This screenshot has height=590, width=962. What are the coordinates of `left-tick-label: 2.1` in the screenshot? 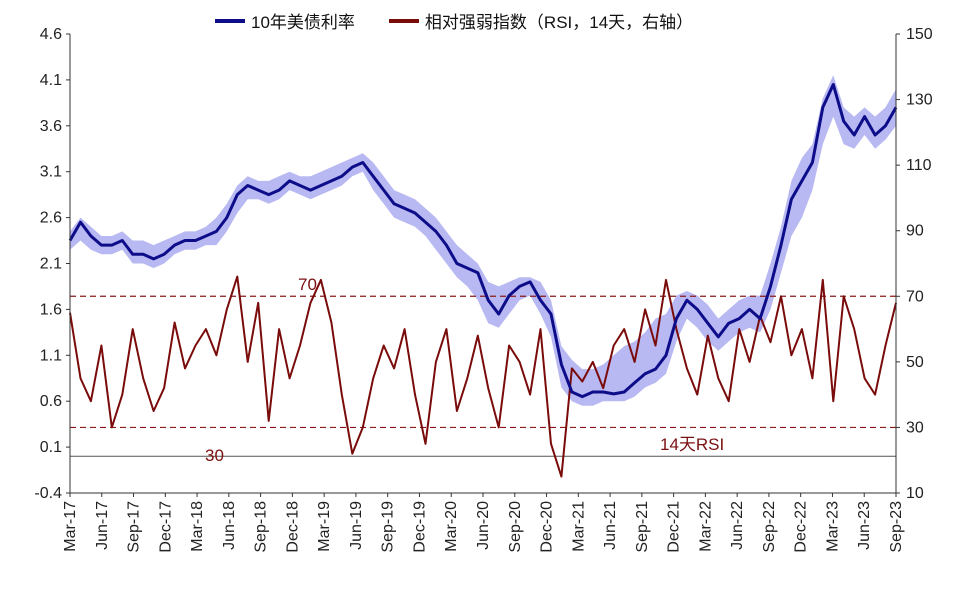 It's located at (51, 264).